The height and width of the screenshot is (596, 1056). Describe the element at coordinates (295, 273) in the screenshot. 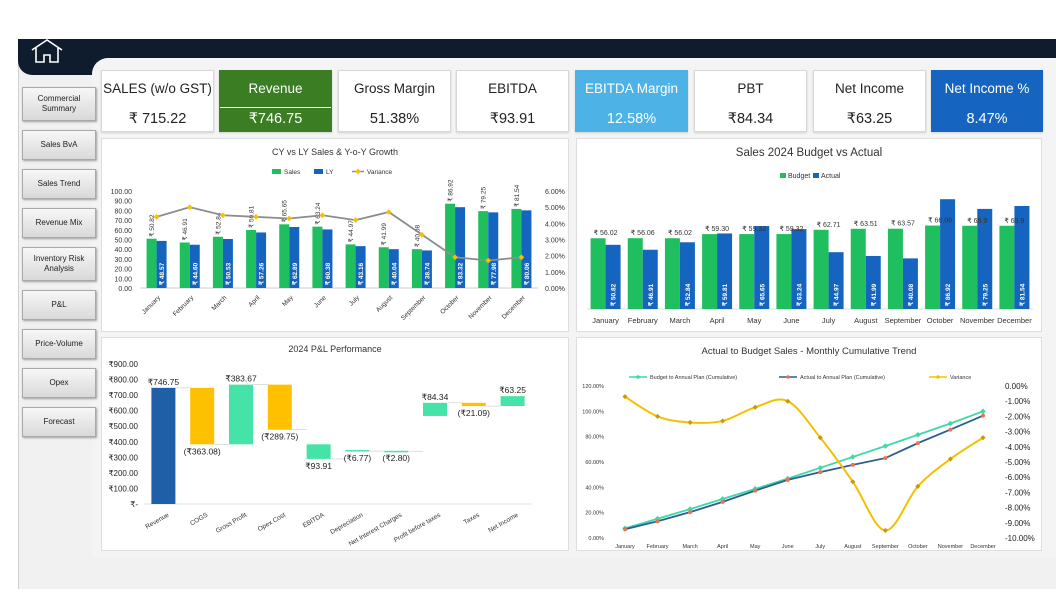

I see `ly-data-label: ₹ 62.89` at that location.